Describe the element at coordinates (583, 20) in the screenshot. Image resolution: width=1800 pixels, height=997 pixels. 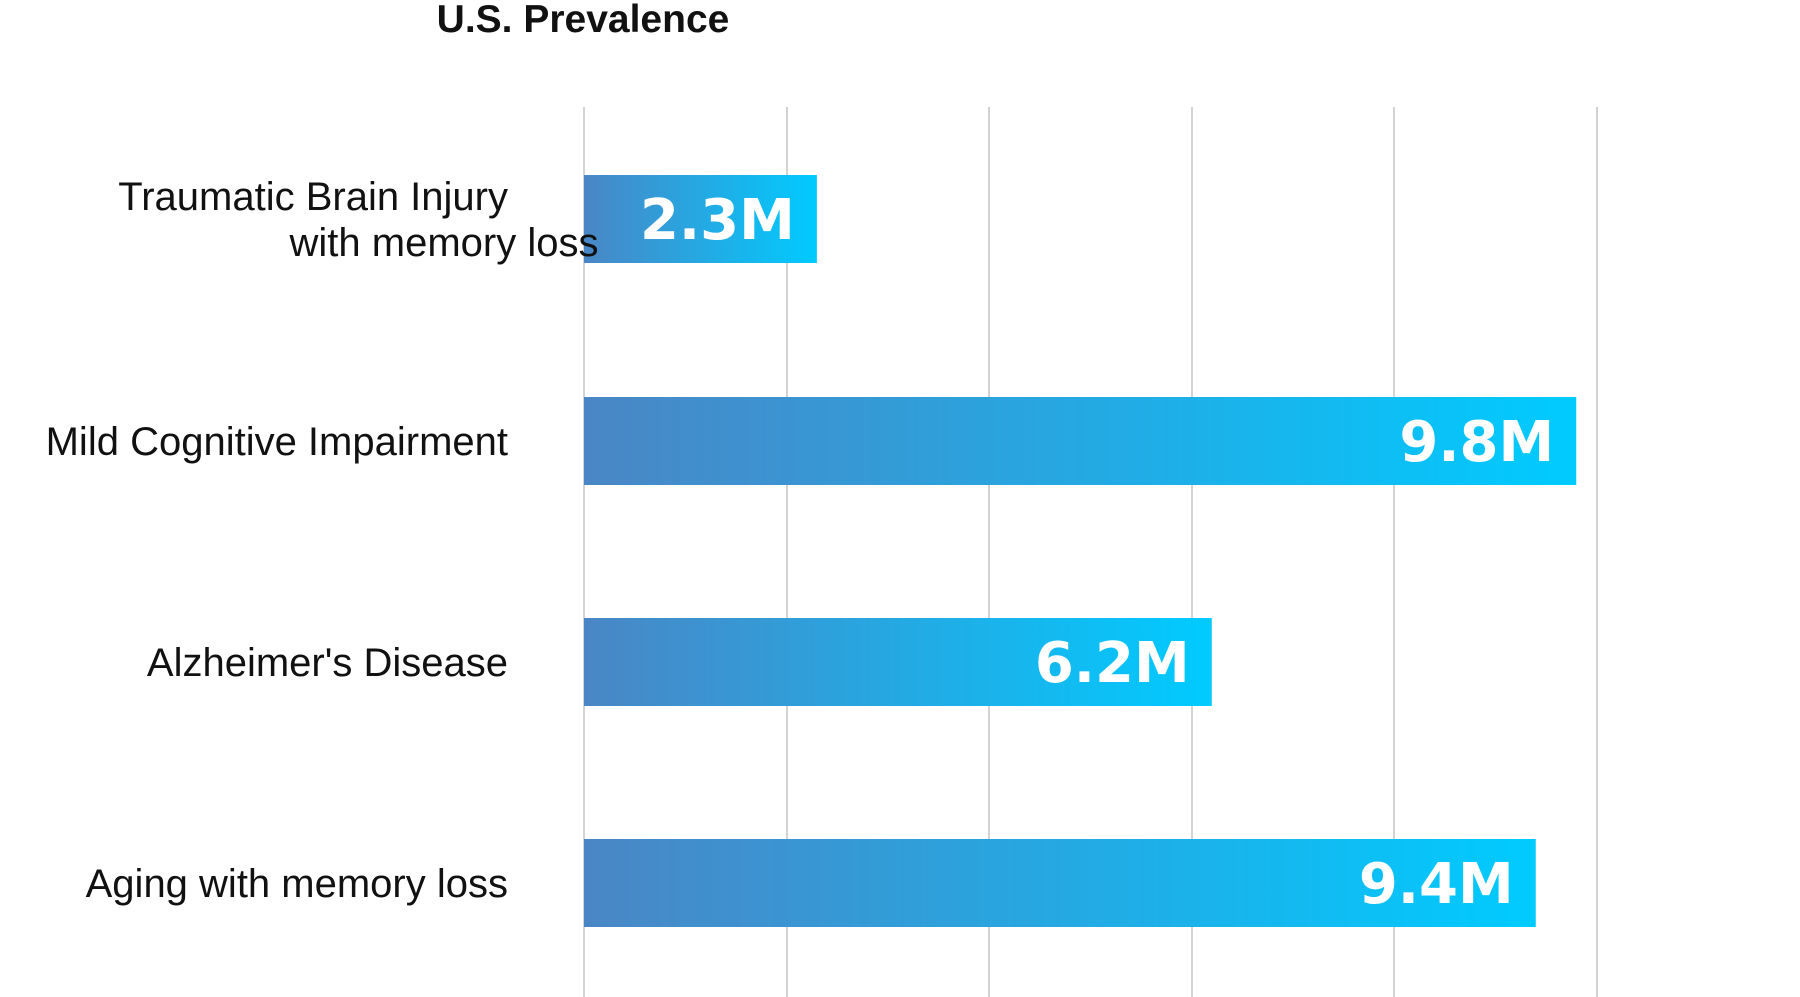
I see `chart-title: U.S. Prevalence` at that location.